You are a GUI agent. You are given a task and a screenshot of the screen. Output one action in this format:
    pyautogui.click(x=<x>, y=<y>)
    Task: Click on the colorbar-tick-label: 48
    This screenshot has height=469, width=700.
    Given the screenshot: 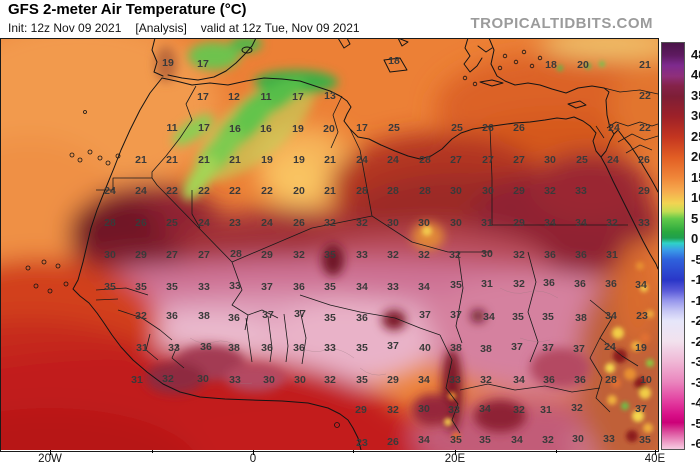 What is the action you would take?
    pyautogui.click(x=695, y=54)
    